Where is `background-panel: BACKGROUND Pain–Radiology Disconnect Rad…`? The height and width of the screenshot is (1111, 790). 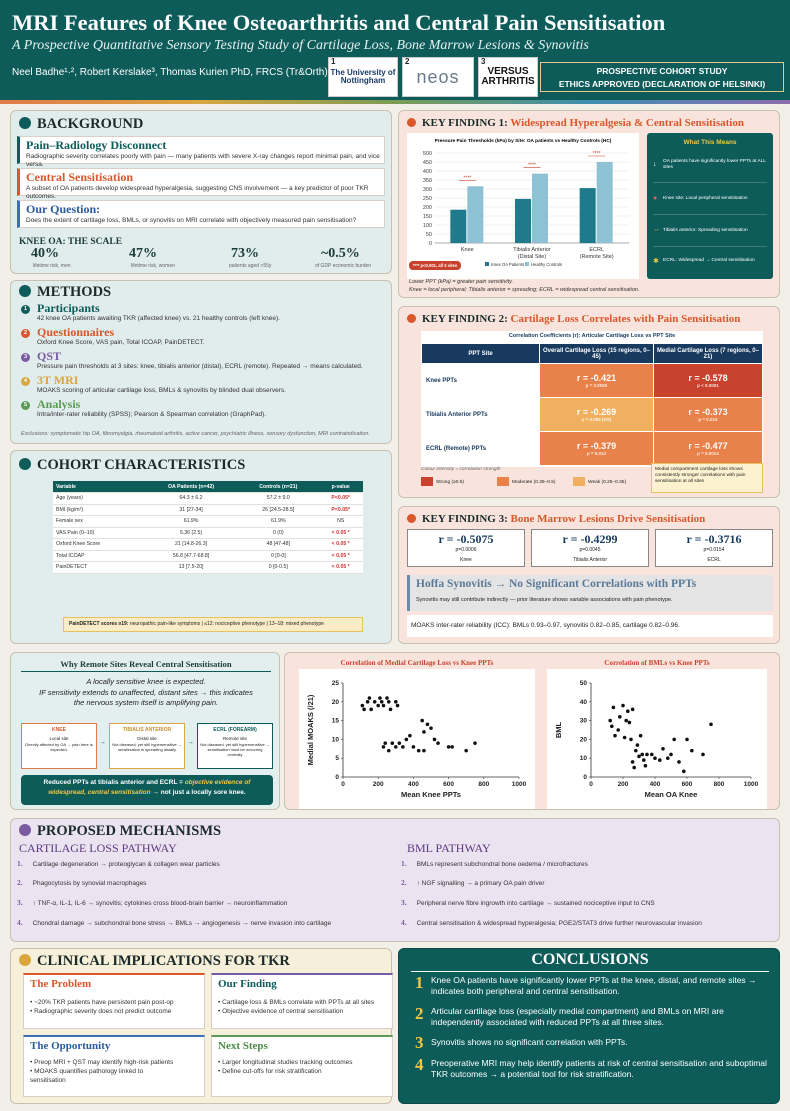
background-panel: BACKGROUND Pain–Radiology Disconnect Rad… is located at coordinates (201, 192).